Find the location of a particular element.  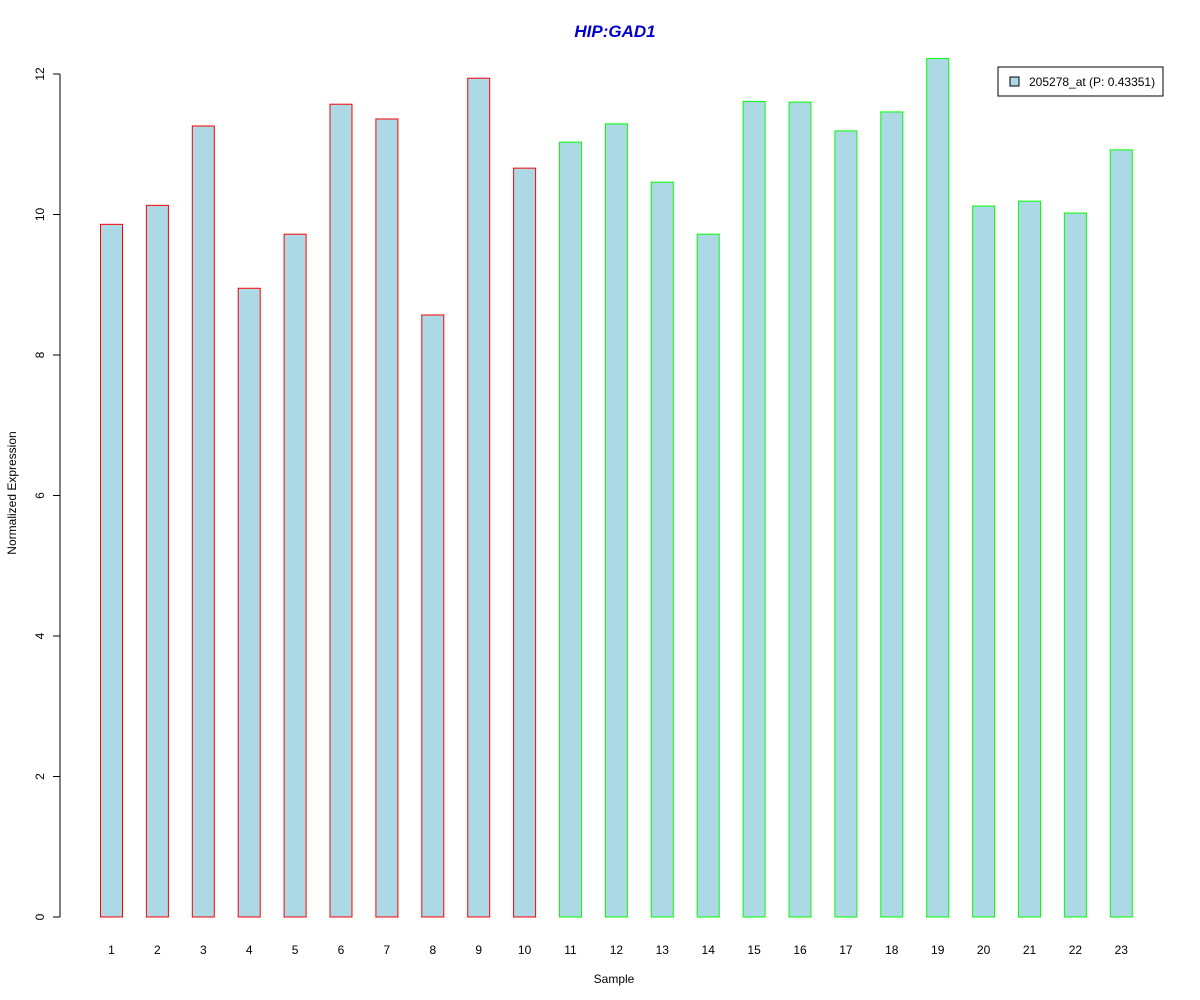

y-tick-label: 8 is located at coordinates (40, 354).